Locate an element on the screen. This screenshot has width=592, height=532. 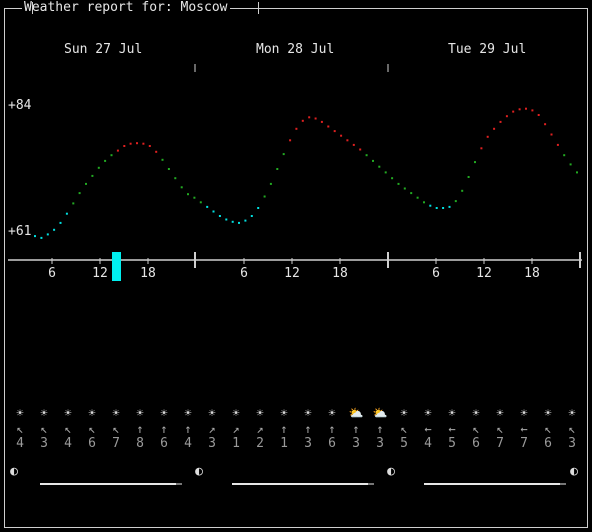
hour-label: 18 is located at coordinates (148, 273).